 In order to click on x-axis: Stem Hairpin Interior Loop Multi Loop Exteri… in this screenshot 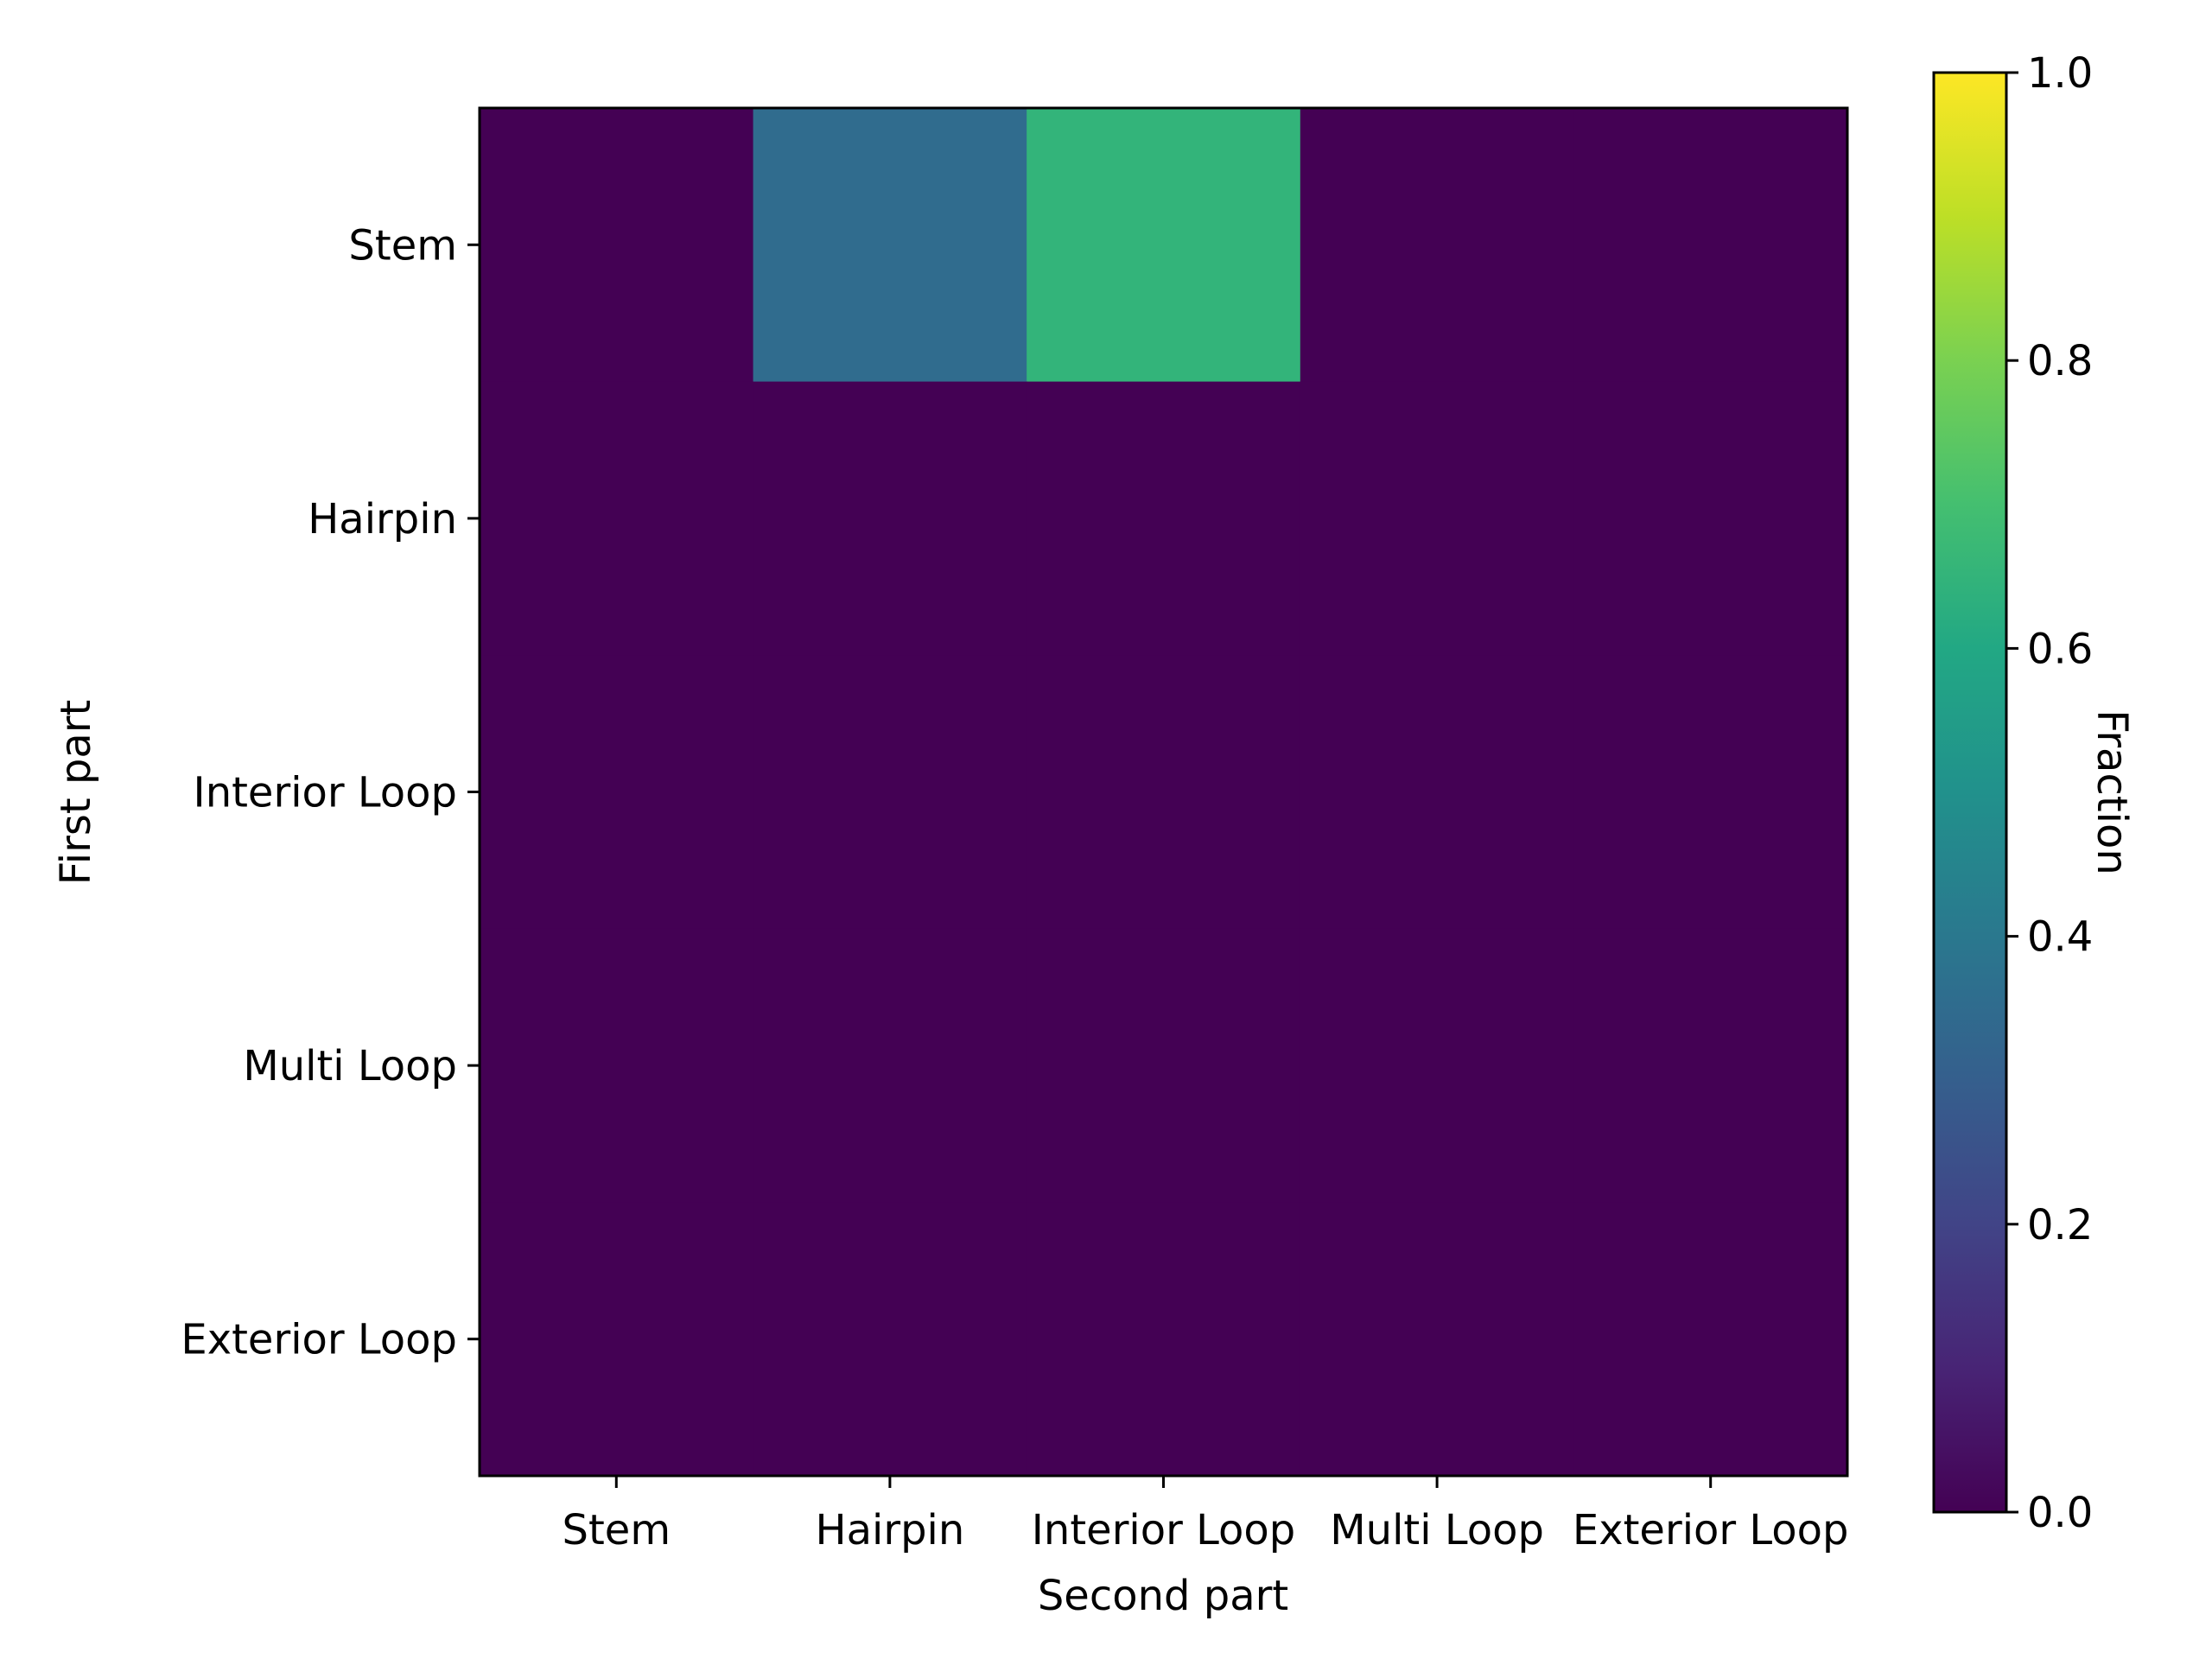, I will do `click(1206, 1515)`.